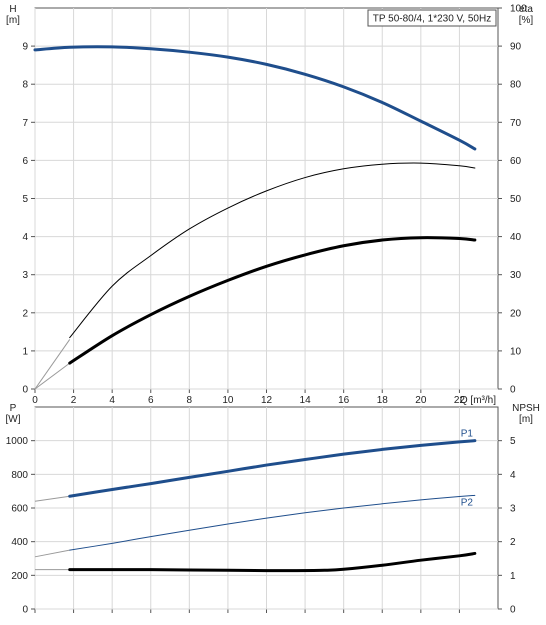  Describe the element at coordinates (12, 9) in the screenshot. I see `y-left-axis-label: H` at that location.